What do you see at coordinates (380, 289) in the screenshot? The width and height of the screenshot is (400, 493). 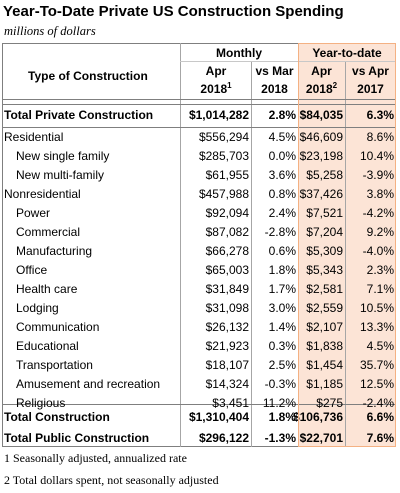 I see `cell-vs-apr2017: 7.1%` at bounding box center [380, 289].